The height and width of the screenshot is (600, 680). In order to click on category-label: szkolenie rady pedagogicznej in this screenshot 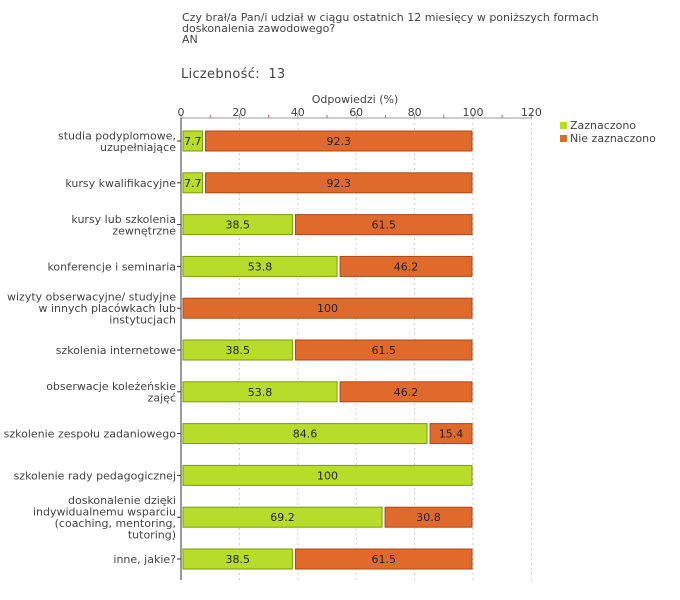, I will do `click(95, 475)`.